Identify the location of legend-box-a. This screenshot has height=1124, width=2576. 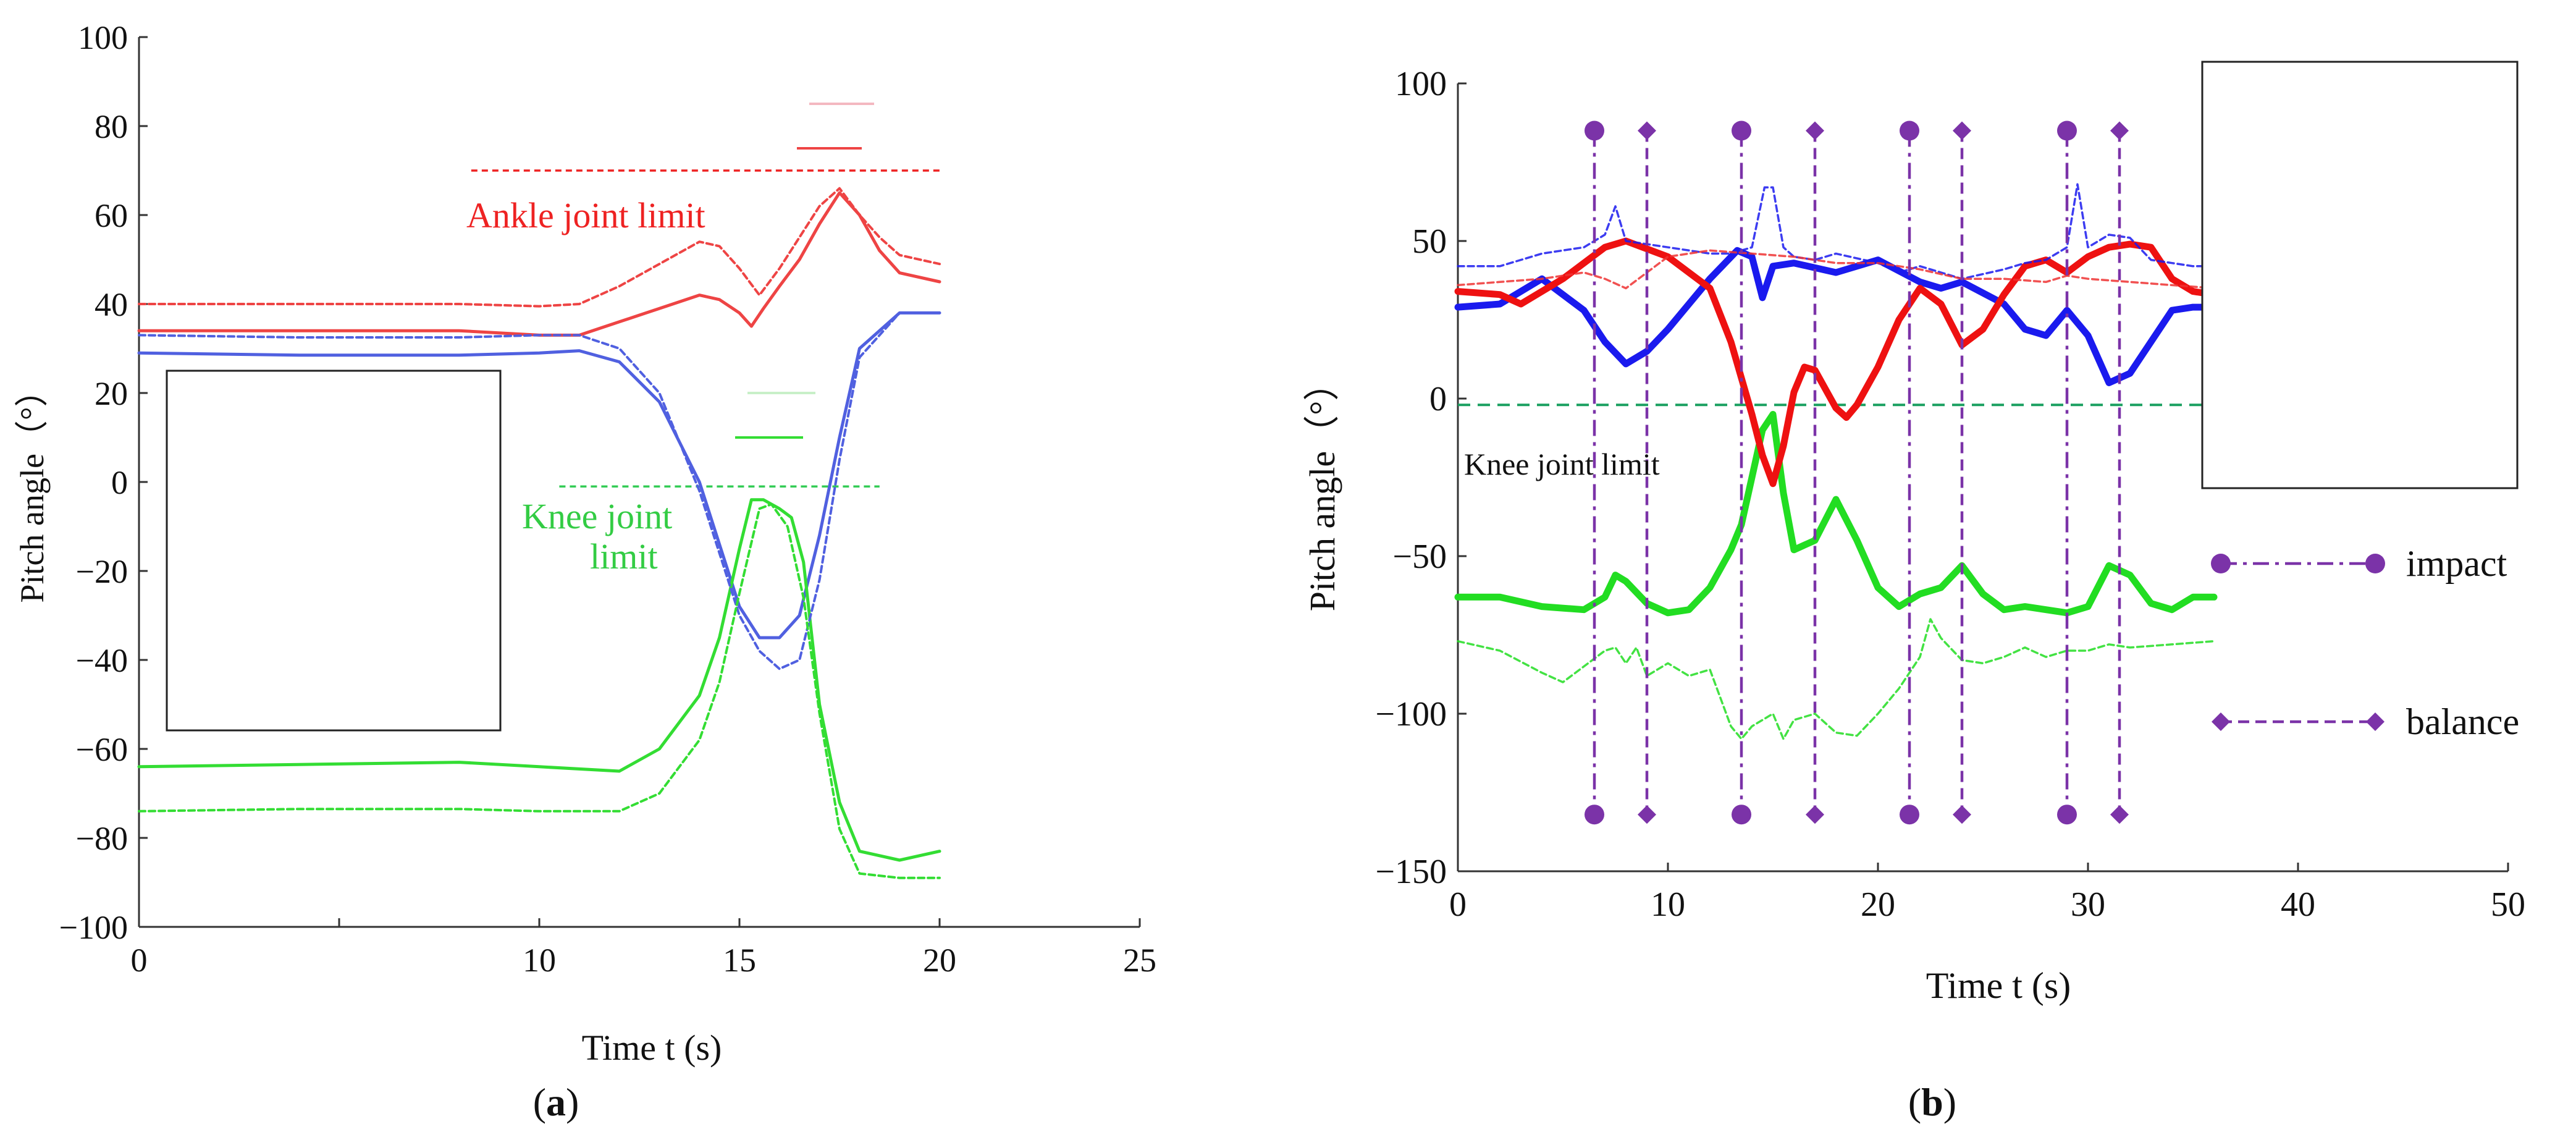
(334, 551).